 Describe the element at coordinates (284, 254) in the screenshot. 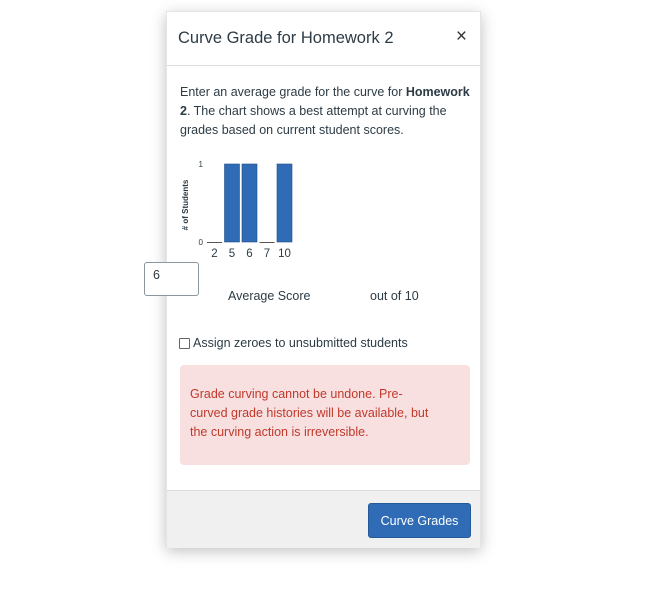

I see `x-tick-label: 10` at that location.